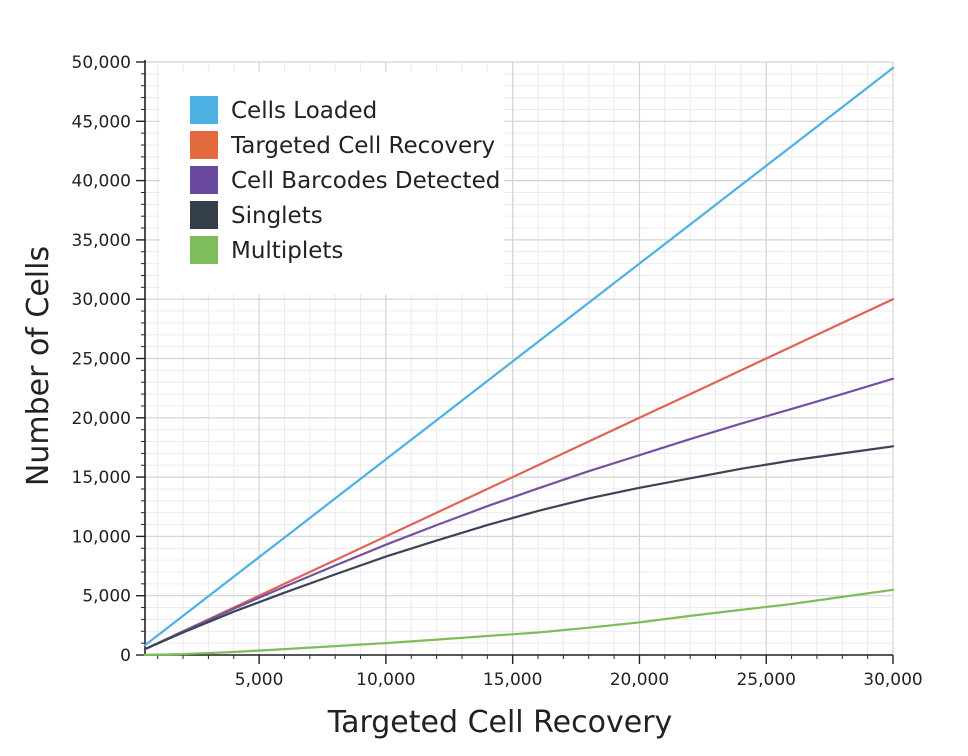 Image resolution: width=968 pixels, height=756 pixels. I want to click on x-tick-label: 15,000, so click(512, 680).